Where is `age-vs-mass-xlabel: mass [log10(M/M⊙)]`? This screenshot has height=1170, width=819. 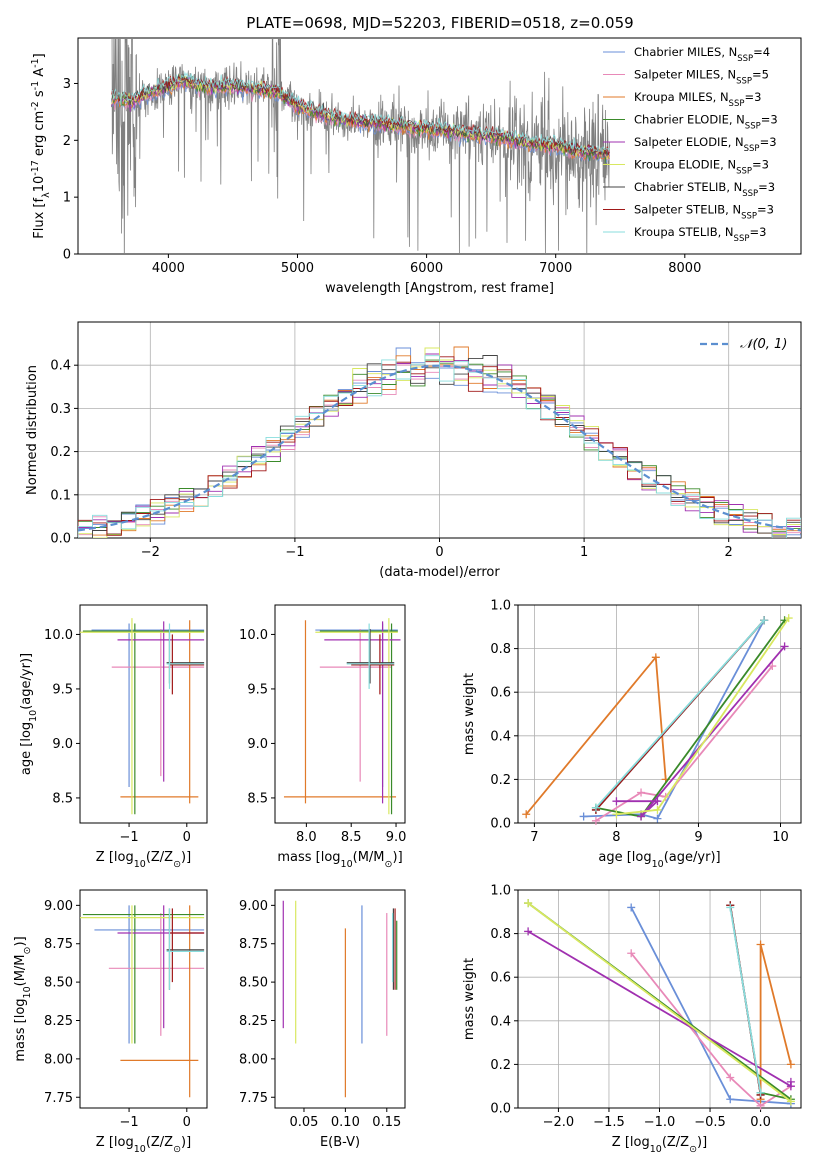
age-vs-mass-xlabel: mass [log10(M/M⊙)] is located at coordinates (339, 860).